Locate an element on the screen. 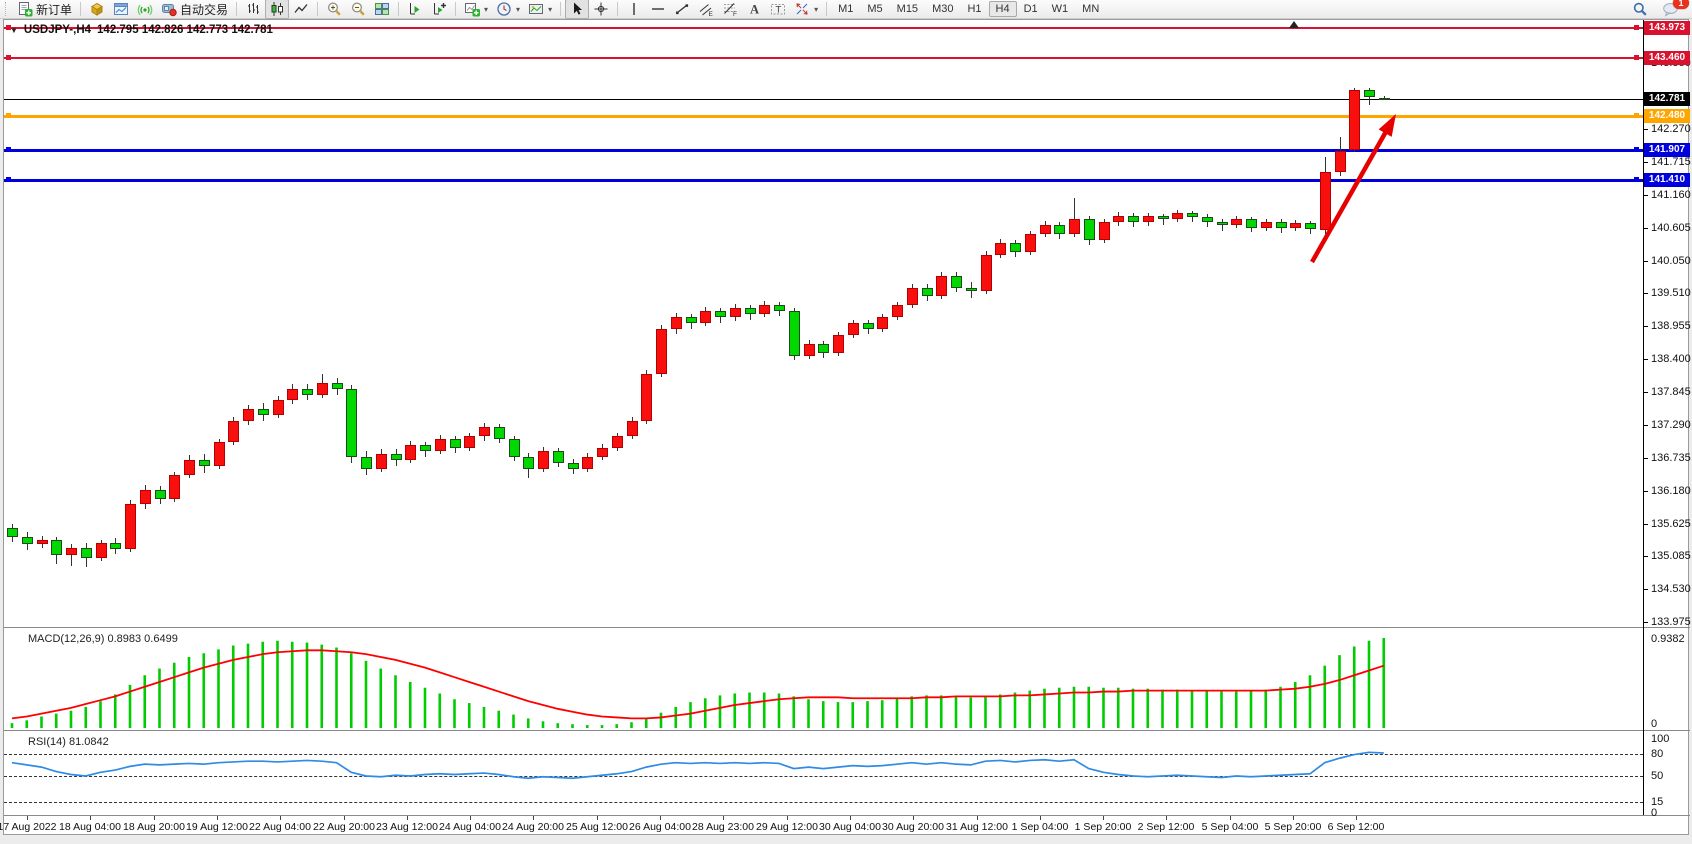  horizontal-line-button is located at coordinates (658, 9).